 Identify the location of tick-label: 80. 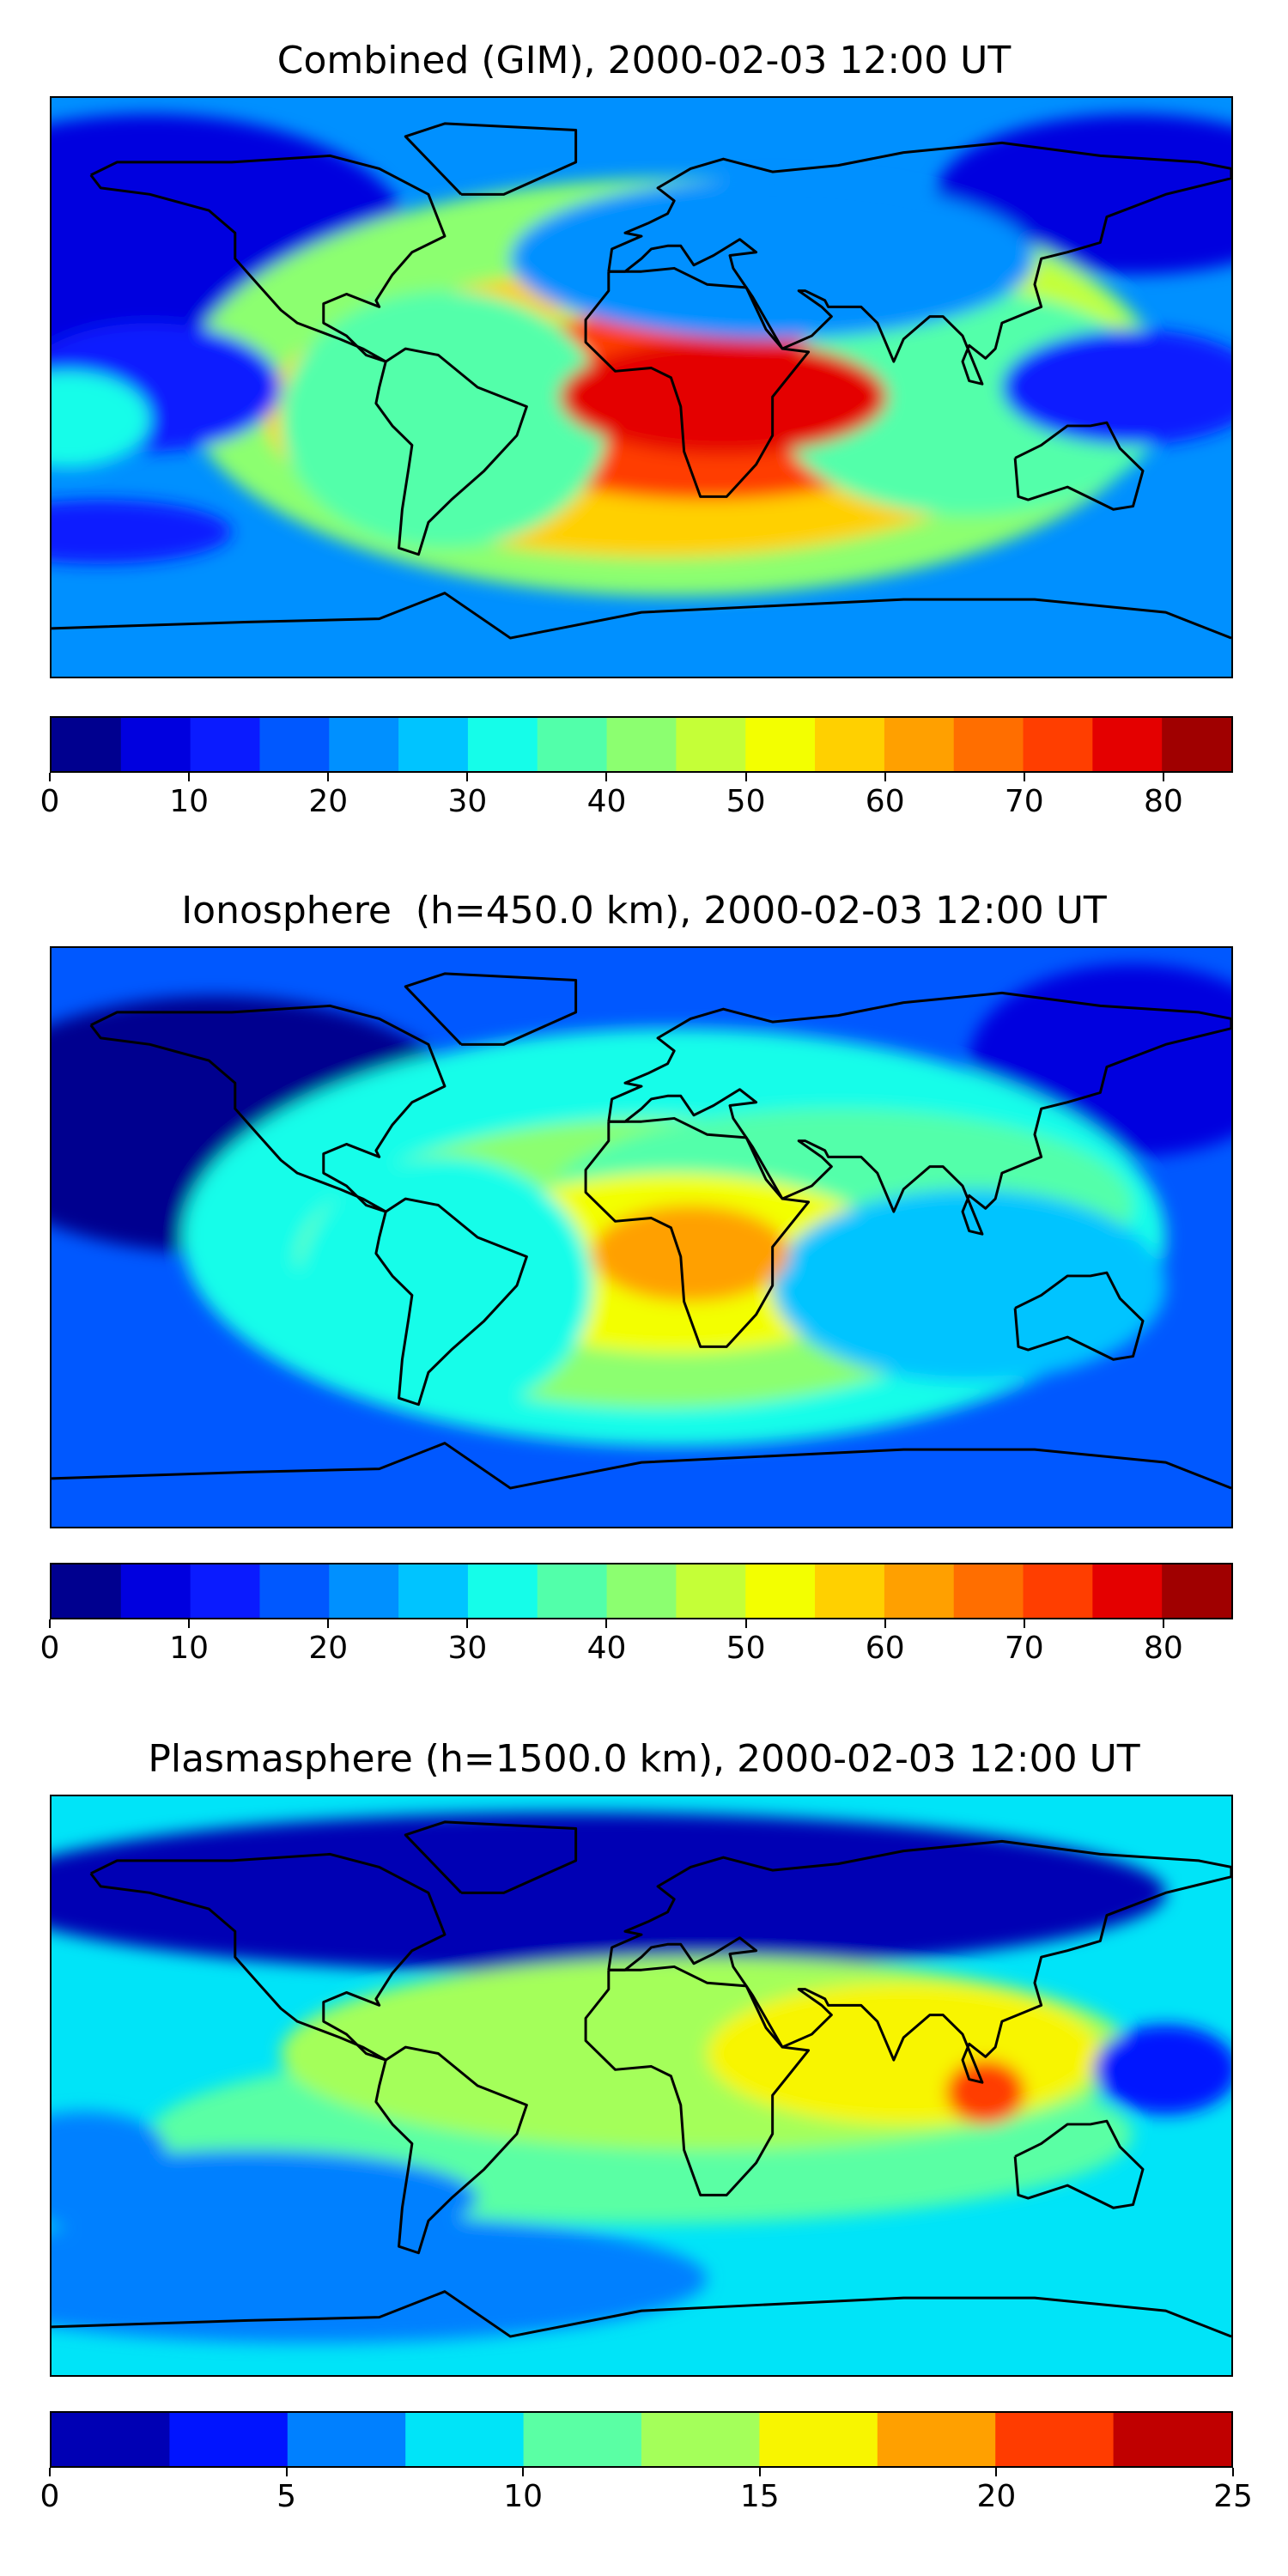
(1163, 1649).